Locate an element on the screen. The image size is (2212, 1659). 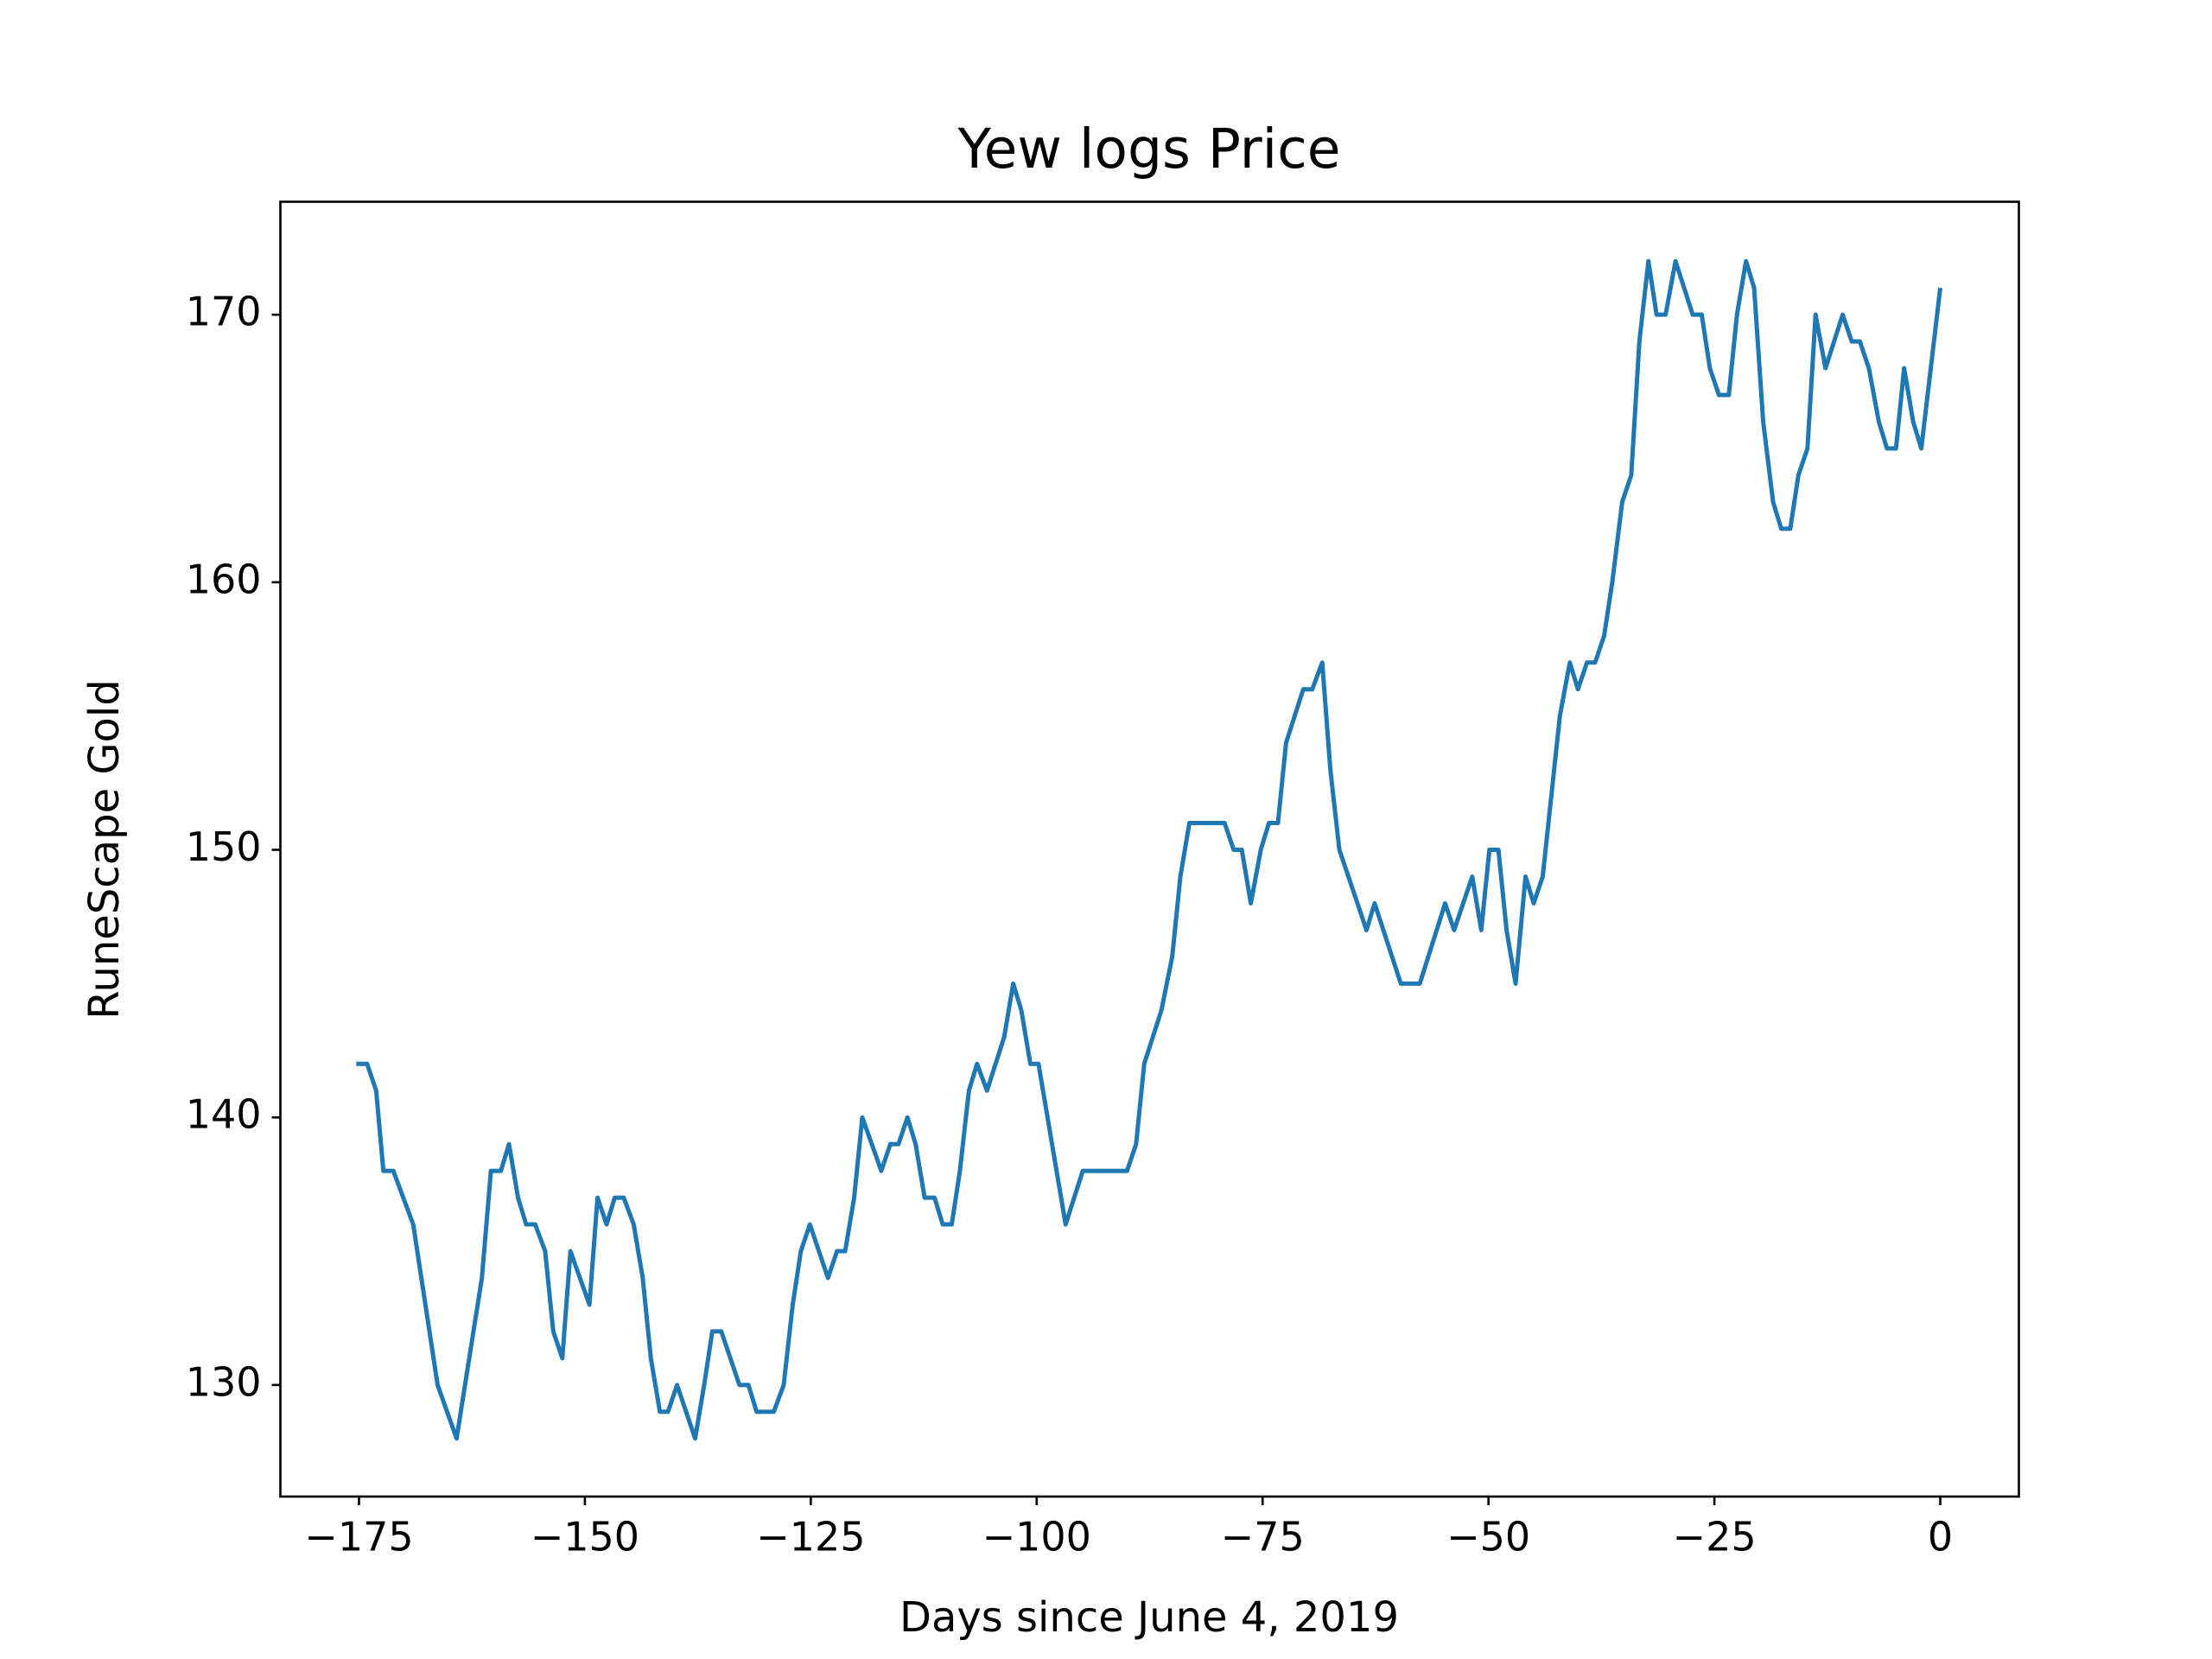
y-tick-label: 150 is located at coordinates (224, 846).